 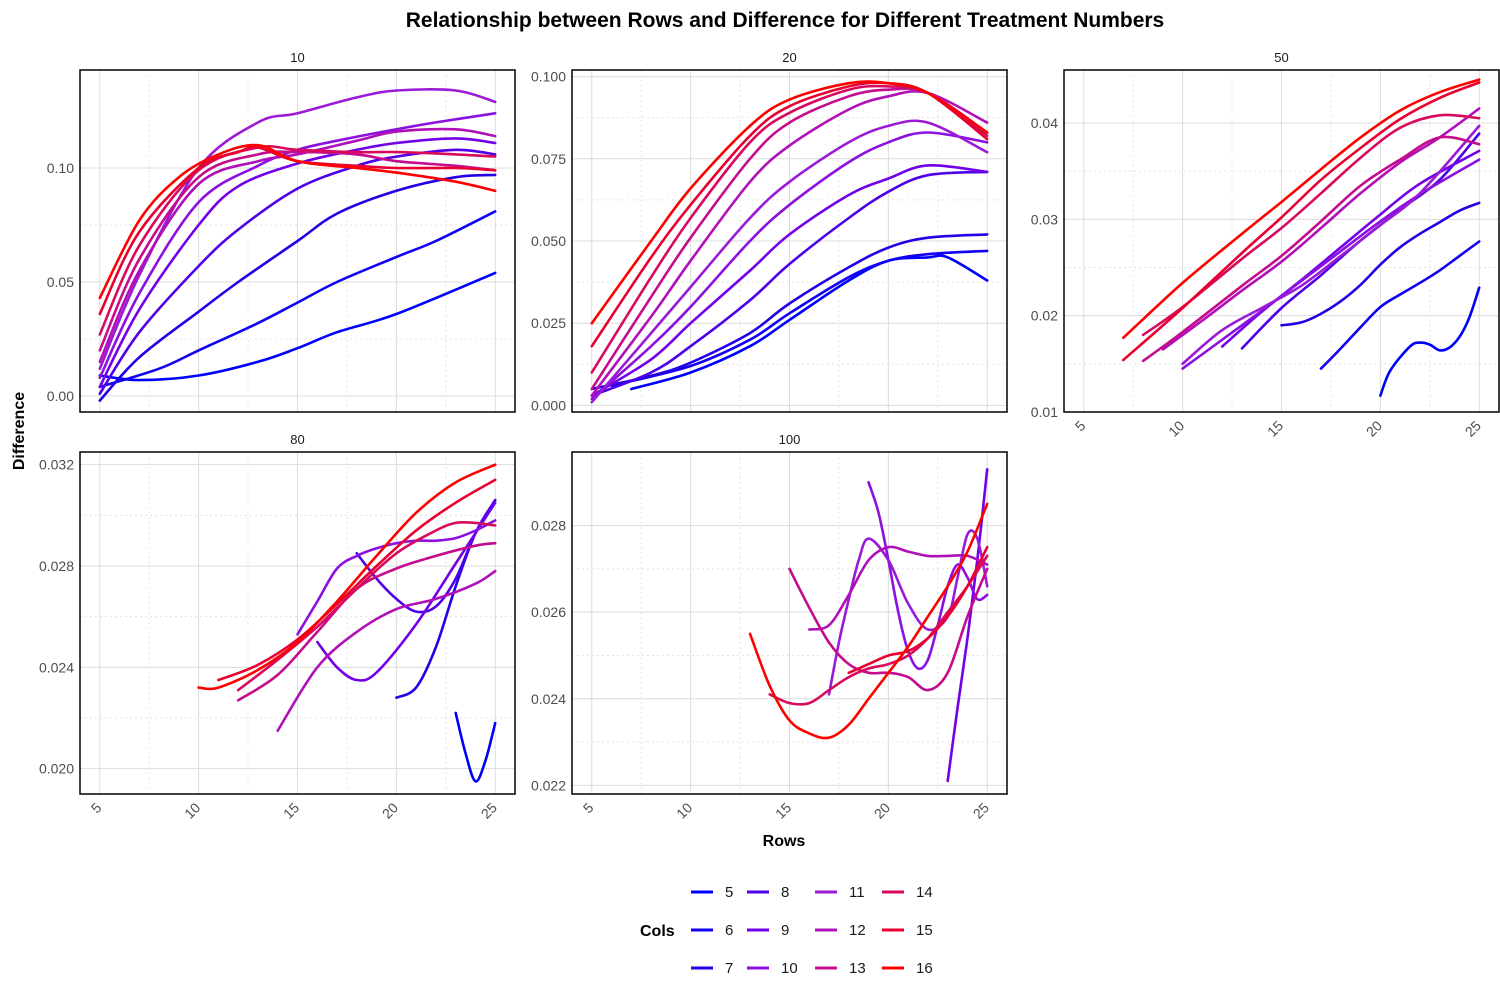 I want to click on legend-item-9: 9, so click(x=768, y=930).